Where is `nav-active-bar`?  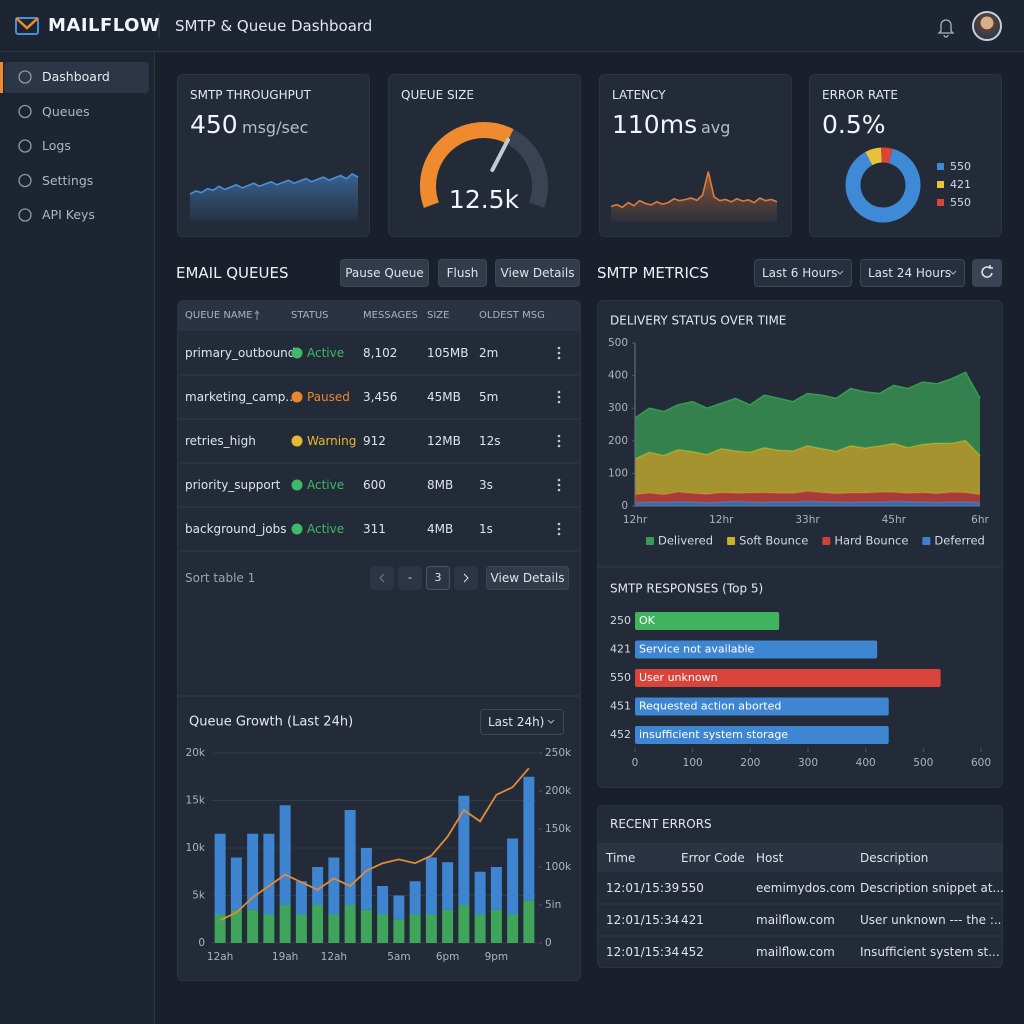 nav-active-bar is located at coordinates (1, 77).